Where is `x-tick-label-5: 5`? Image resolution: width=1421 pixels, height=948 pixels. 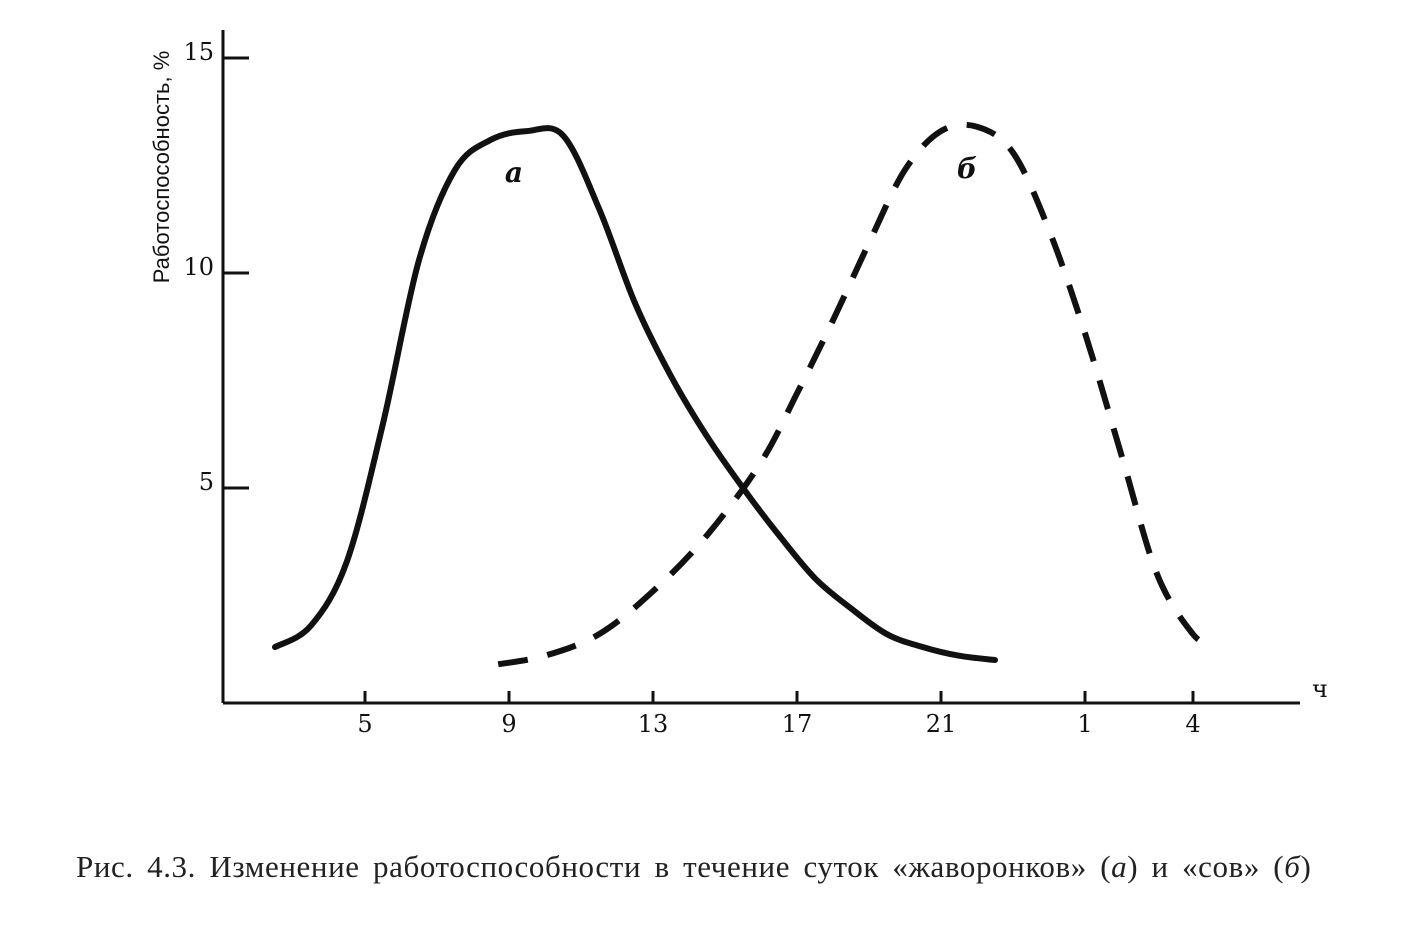
x-tick-label-5: 5 is located at coordinates (364, 724).